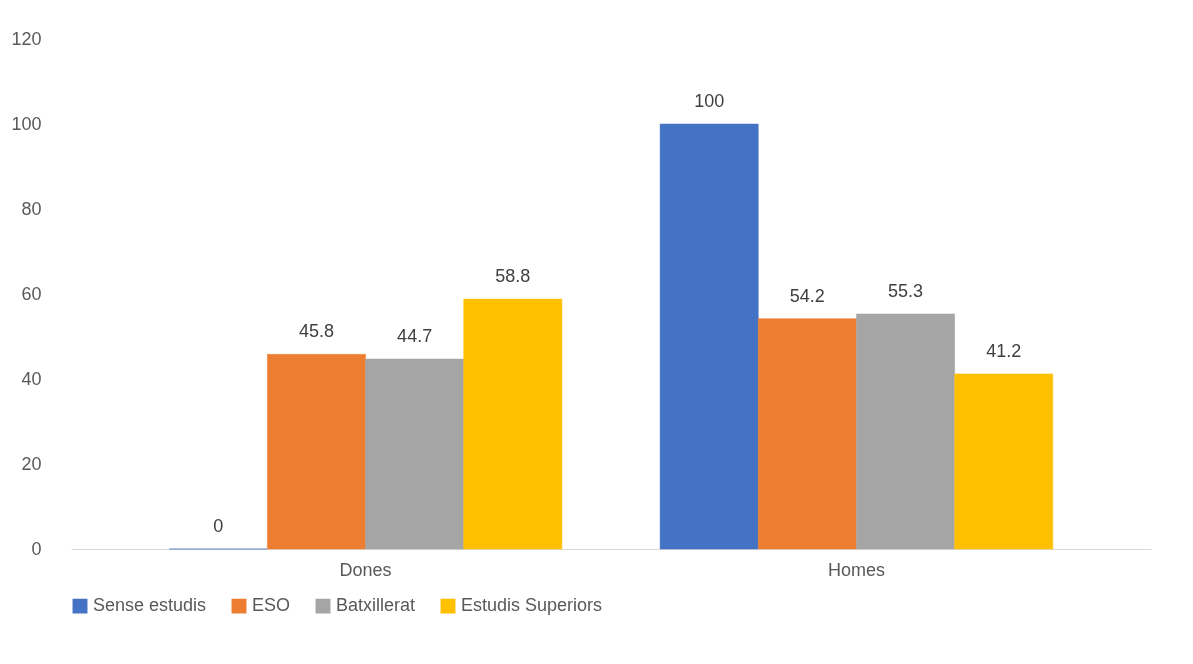  Describe the element at coordinates (513, 276) in the screenshot. I see `data-label: 58.8` at that location.